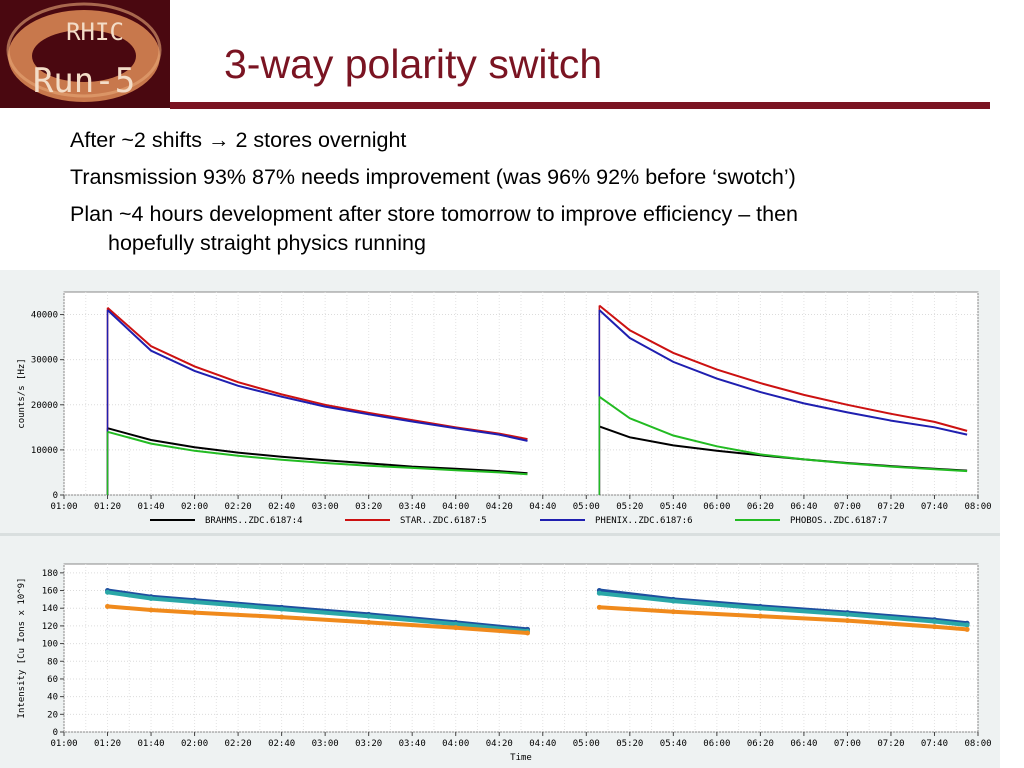 The width and height of the screenshot is (1024, 768). What do you see at coordinates (760, 744) in the screenshot?
I see `x-tick-label: 06:20` at bounding box center [760, 744].